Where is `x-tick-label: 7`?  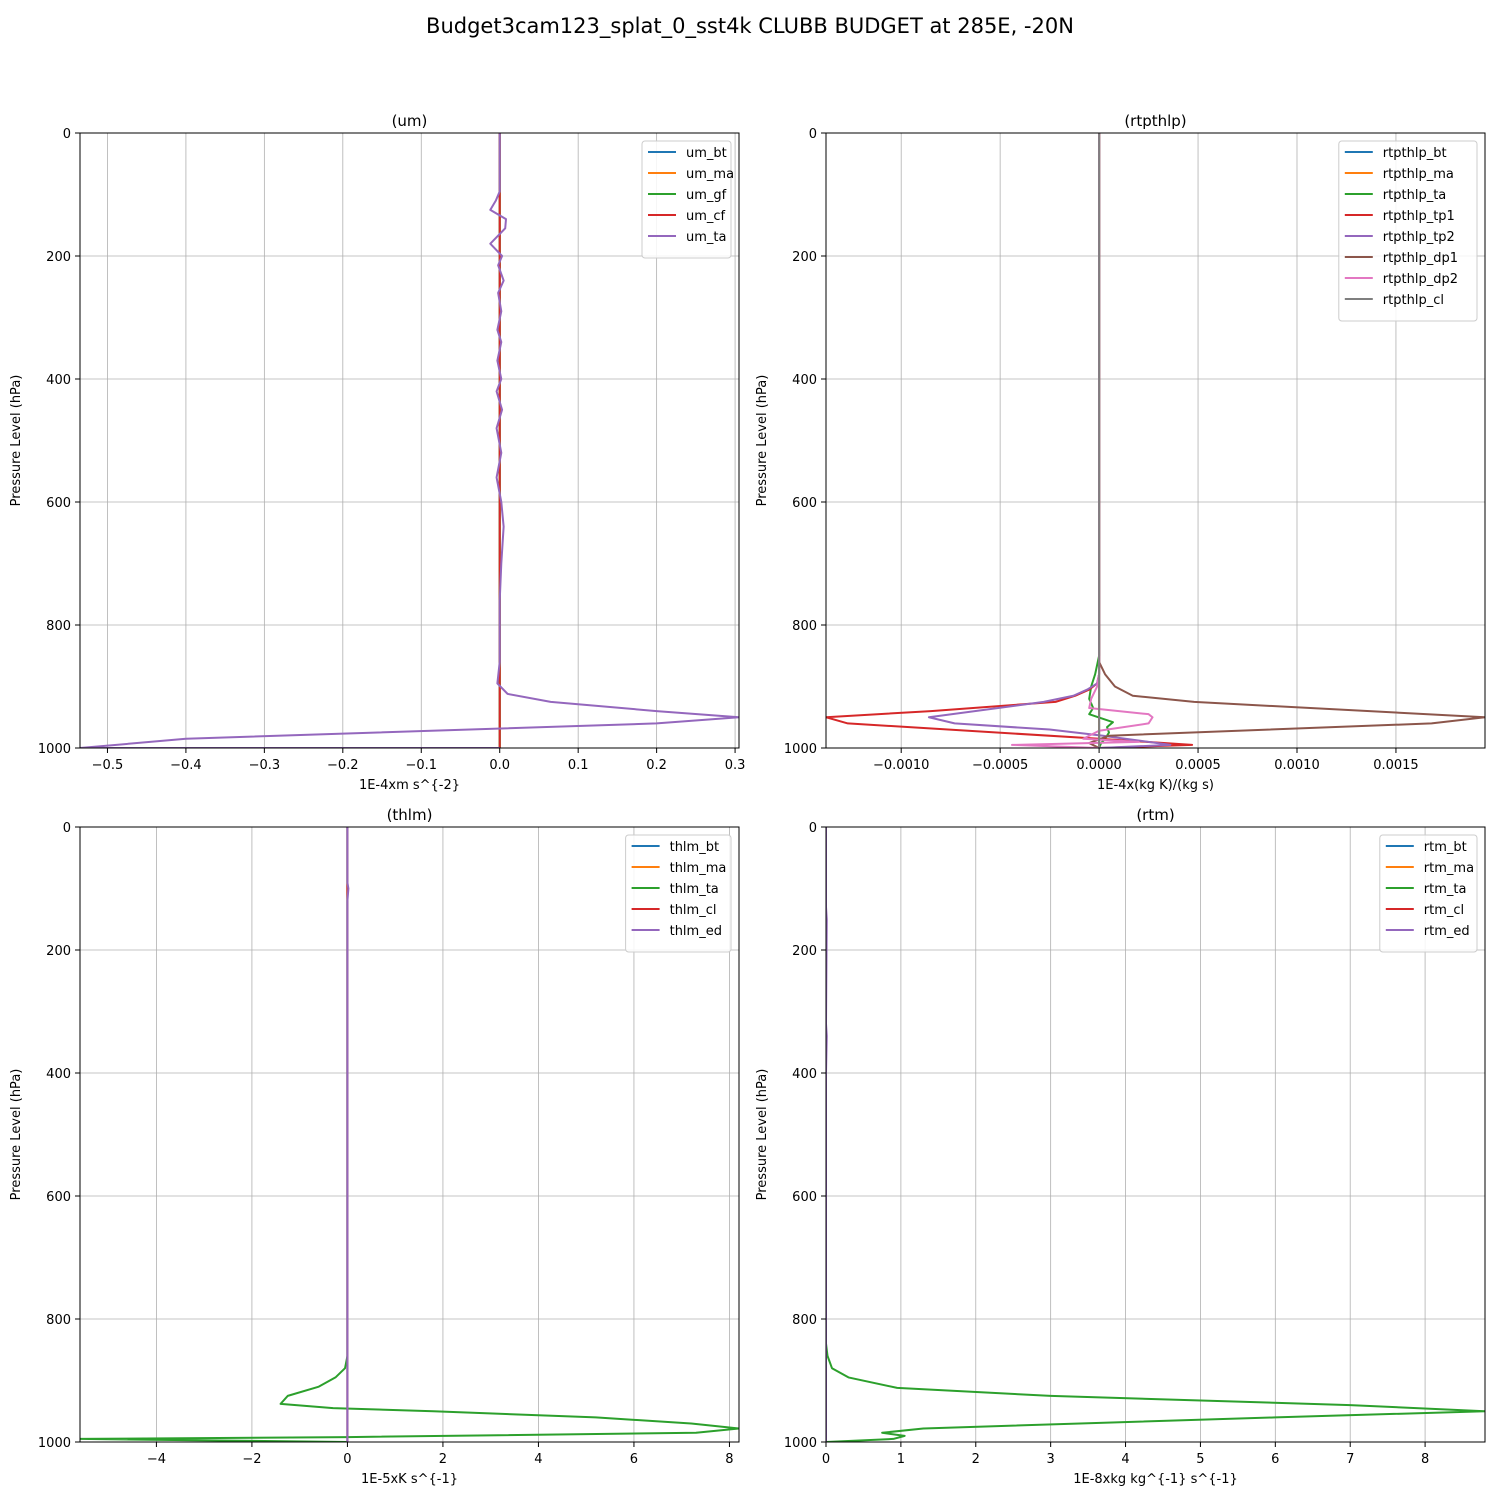
x-tick-label: 7 is located at coordinates (1350, 1459).